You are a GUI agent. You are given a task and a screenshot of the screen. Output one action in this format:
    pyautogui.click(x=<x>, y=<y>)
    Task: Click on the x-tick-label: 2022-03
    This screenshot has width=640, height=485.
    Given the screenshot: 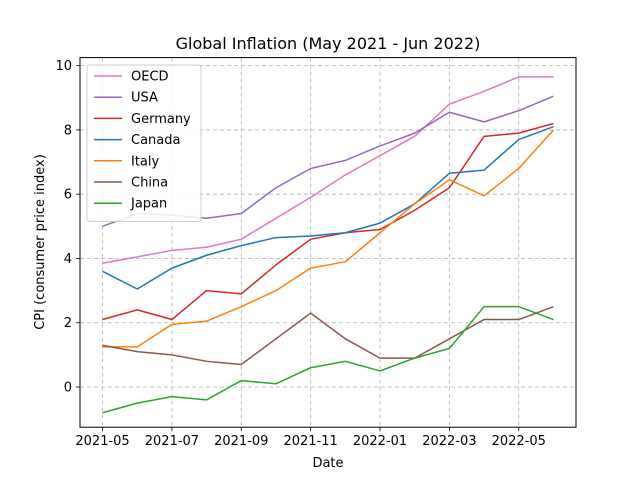 What is the action you would take?
    pyautogui.click(x=449, y=441)
    